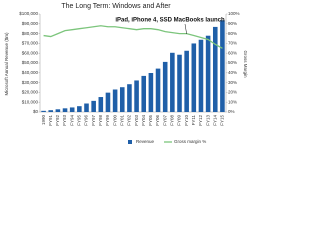 The width and height of the screenshot is (320, 240). Describe the element at coordinates (136, 120) in the screenshot. I see `x-tick-label: FY03` at that location.